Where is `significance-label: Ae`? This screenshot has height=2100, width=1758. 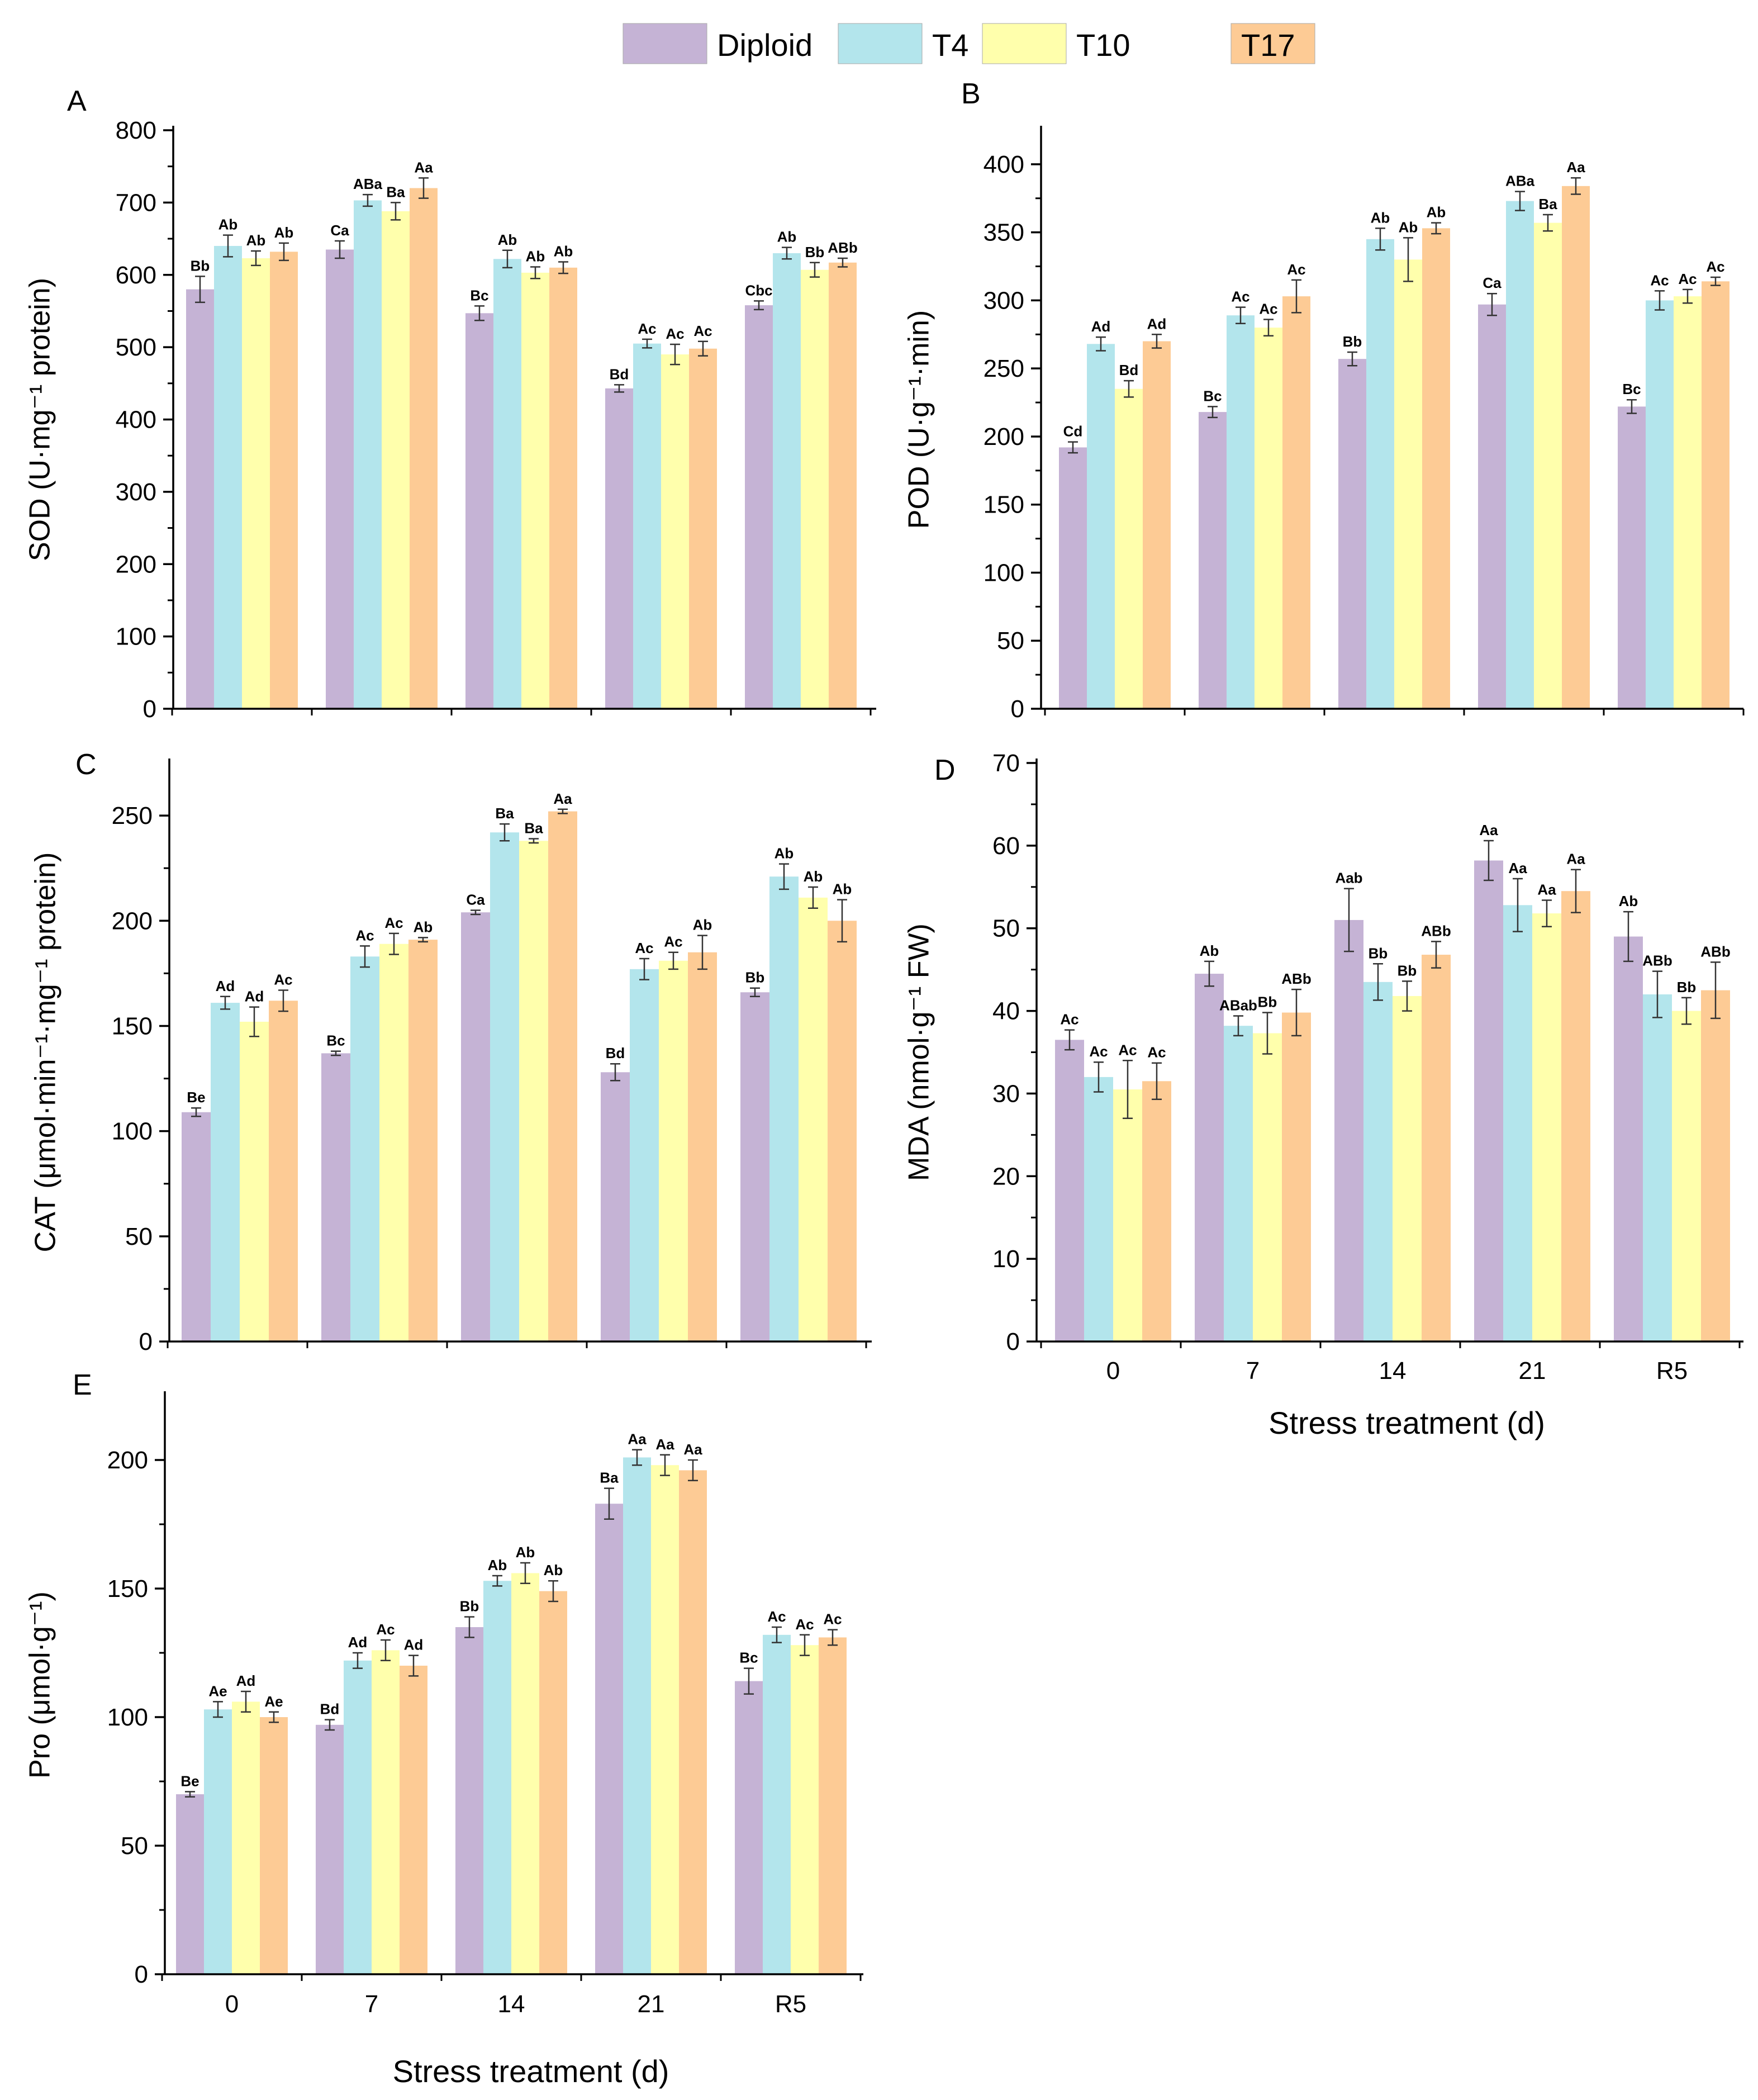 significance-label: Ae is located at coordinates (217, 1690).